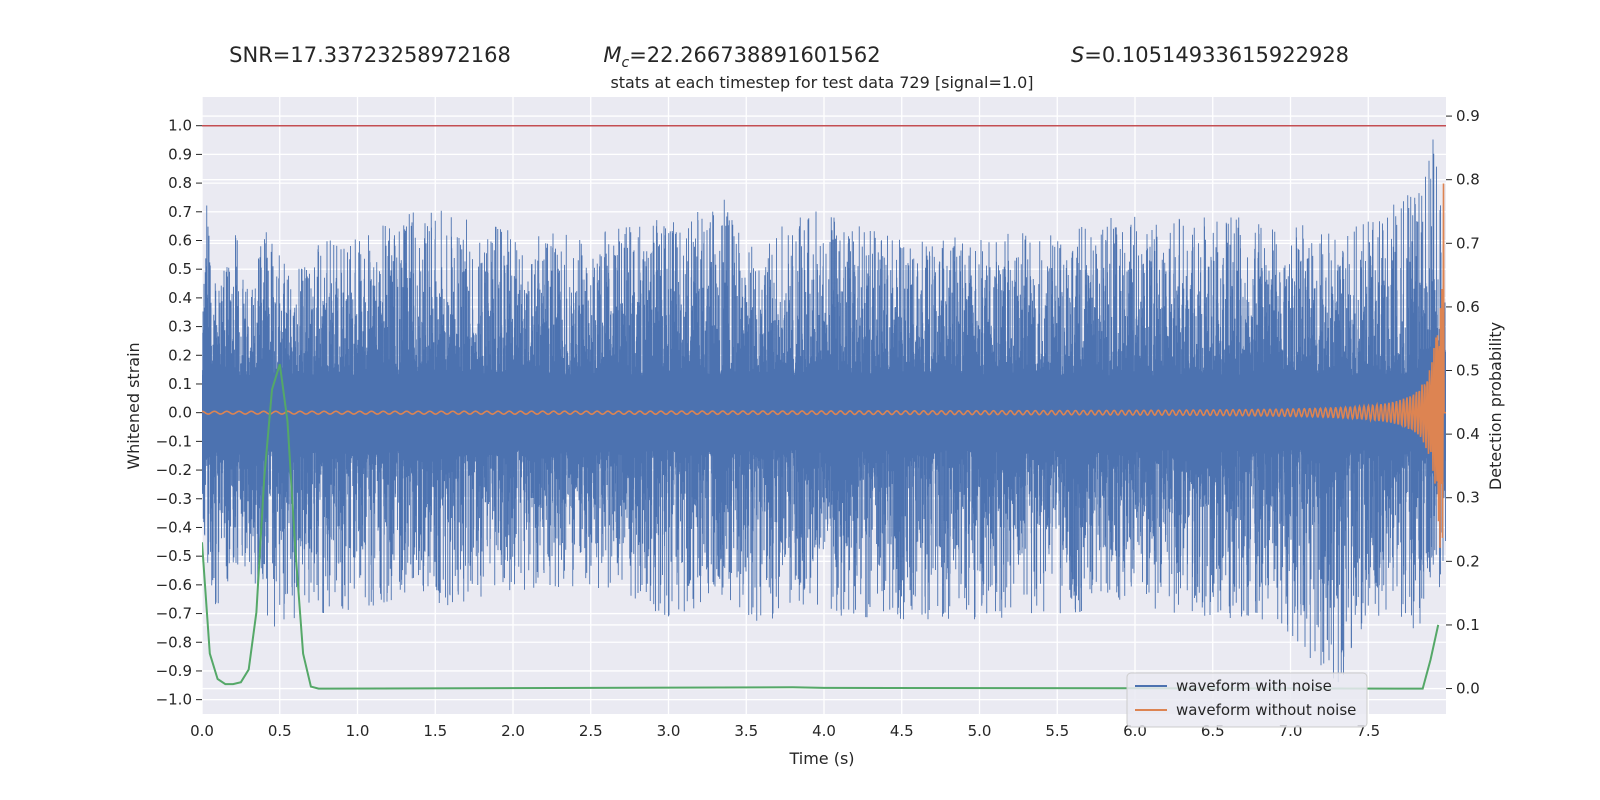 This screenshot has width=1600, height=800. Describe the element at coordinates (1254, 686) in the screenshot. I see `legend-label-noisy: waveform with noise` at that location.